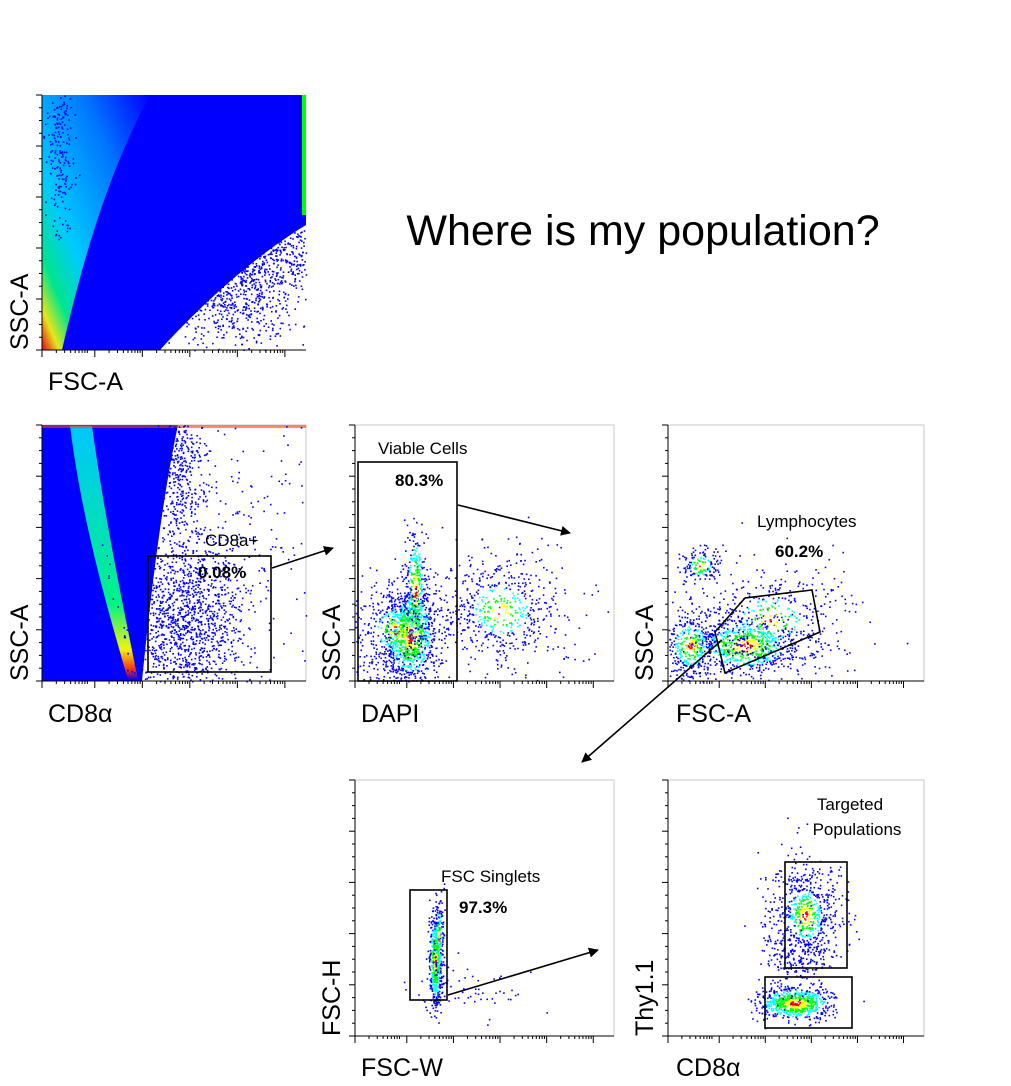 The image size is (1011, 1086). What do you see at coordinates (209, 614) in the screenshot?
I see `gate-cd8a-positive` at bounding box center [209, 614].